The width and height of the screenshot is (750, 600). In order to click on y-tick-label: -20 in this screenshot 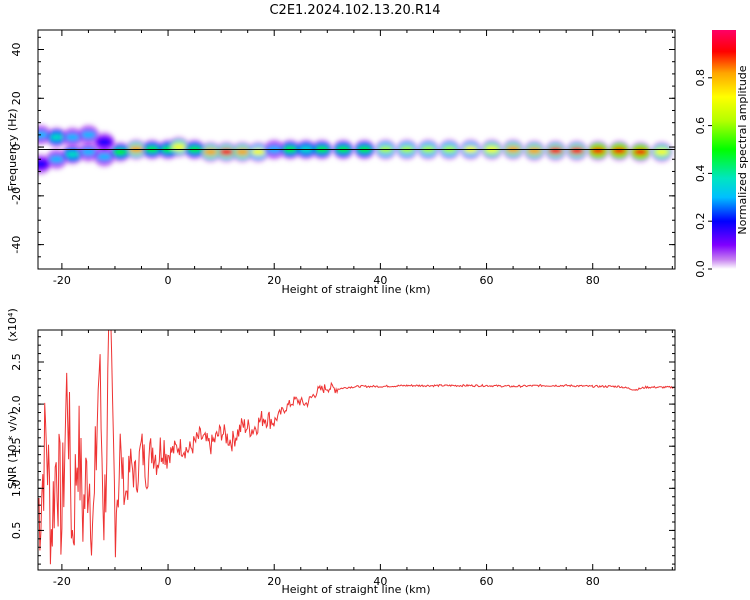, I will do `click(16, 196)`.